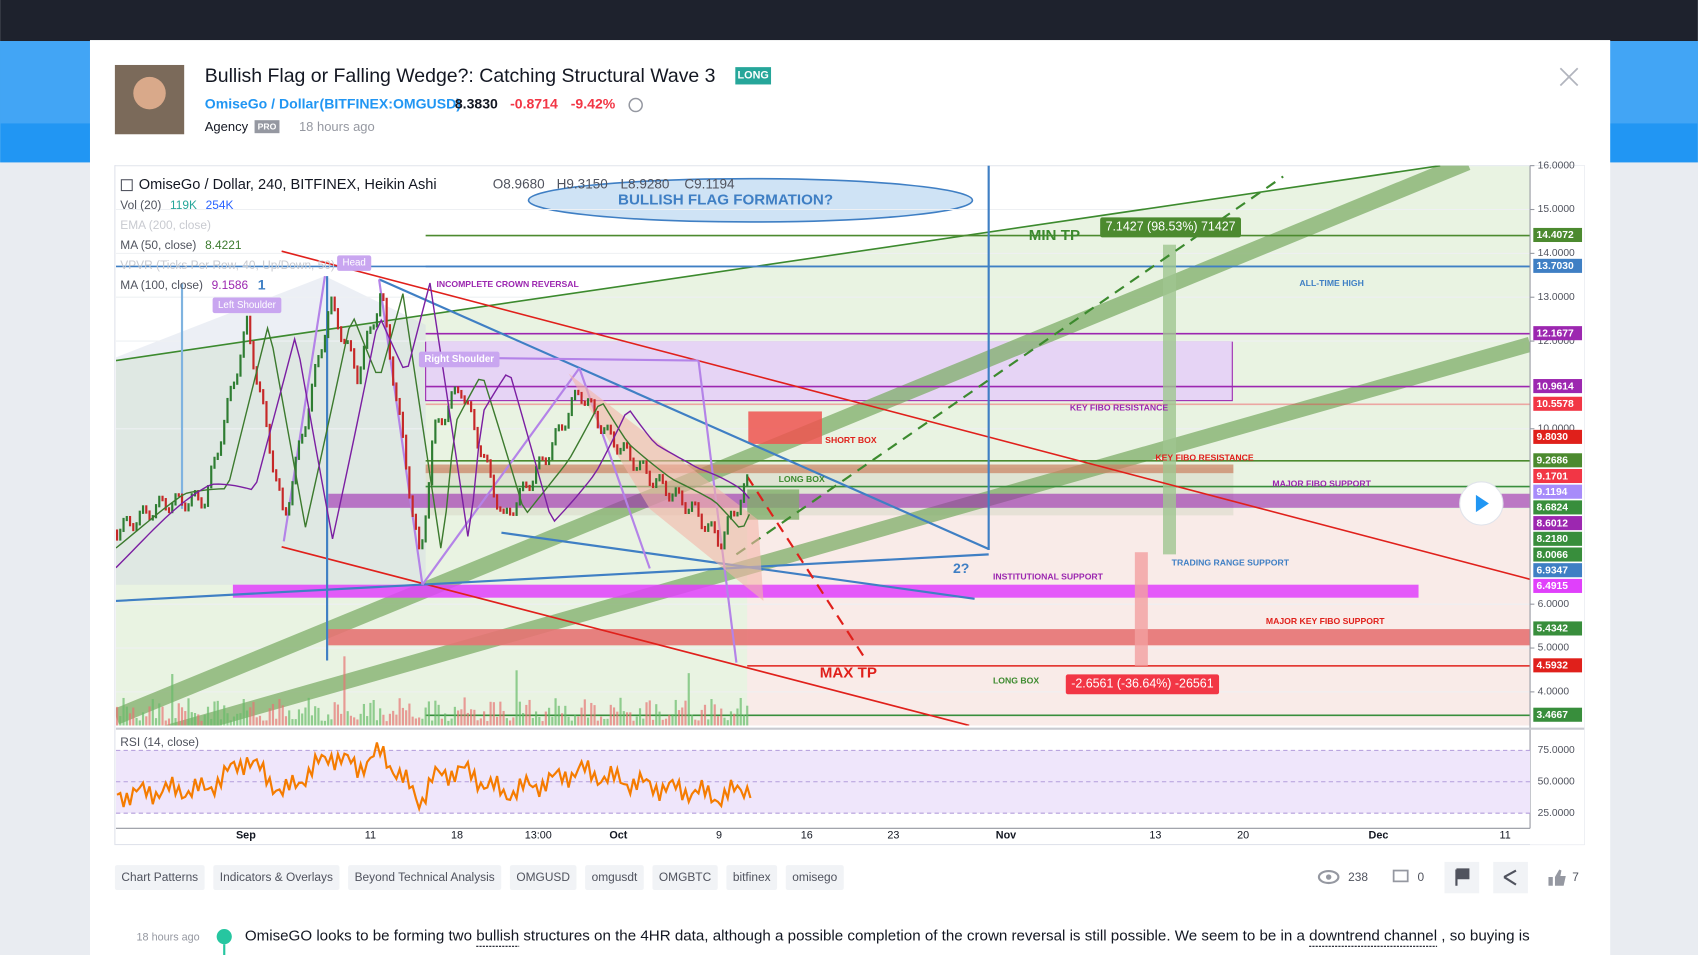 The image size is (1698, 955). Describe the element at coordinates (1555, 235) in the screenshot. I see `price-tag-label: 14.4072` at that location.